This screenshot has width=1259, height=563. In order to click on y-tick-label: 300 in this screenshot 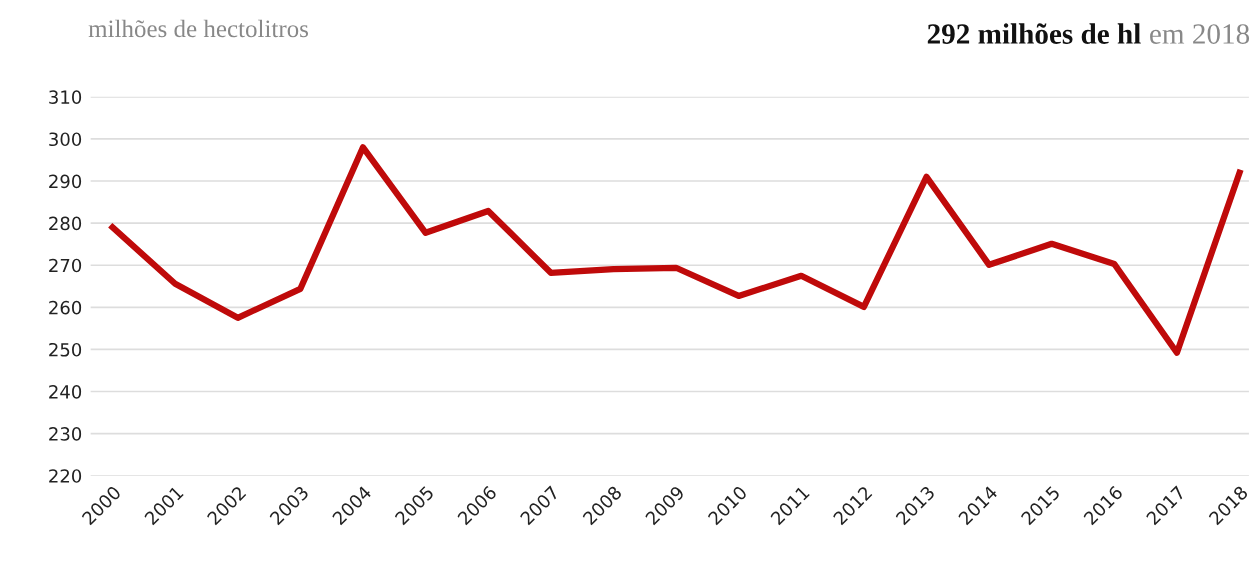, I will do `click(65, 139)`.